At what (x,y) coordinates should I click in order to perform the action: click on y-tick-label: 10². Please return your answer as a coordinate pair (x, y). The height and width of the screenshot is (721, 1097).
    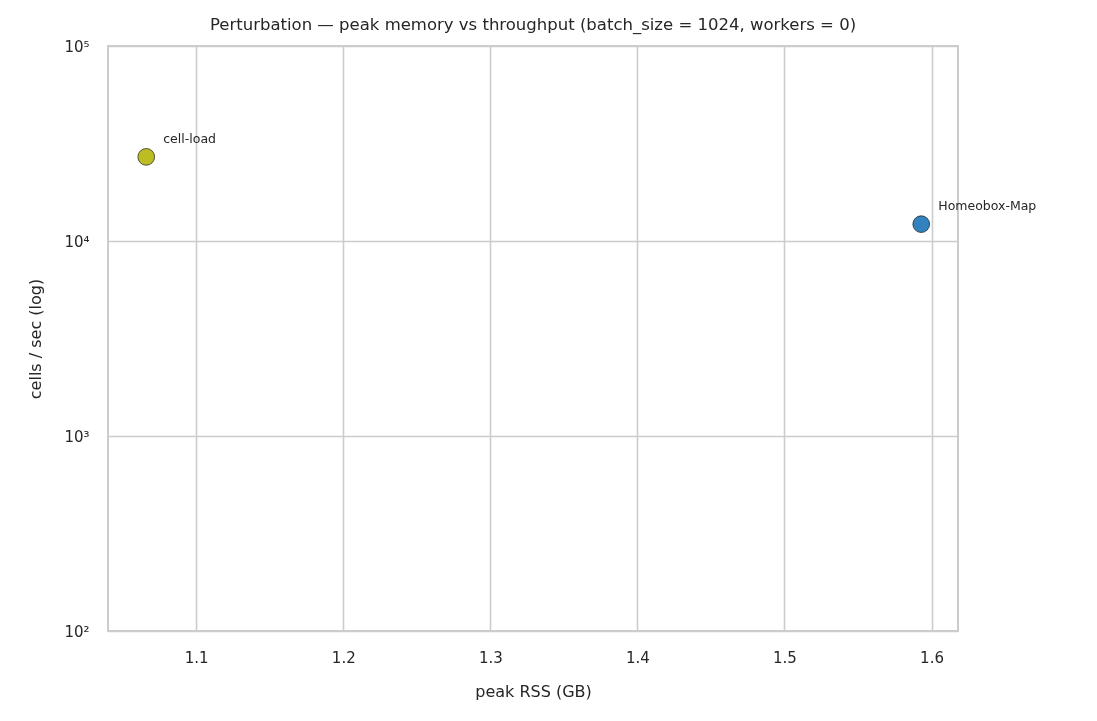
    Looking at the image, I should click on (77, 631).